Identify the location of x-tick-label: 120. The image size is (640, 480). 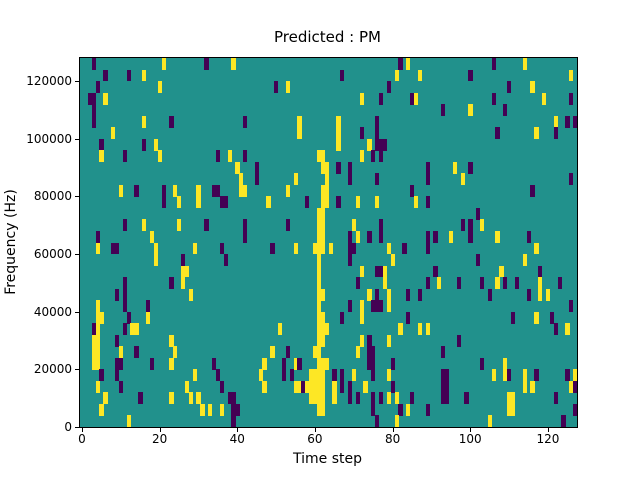
(548, 439).